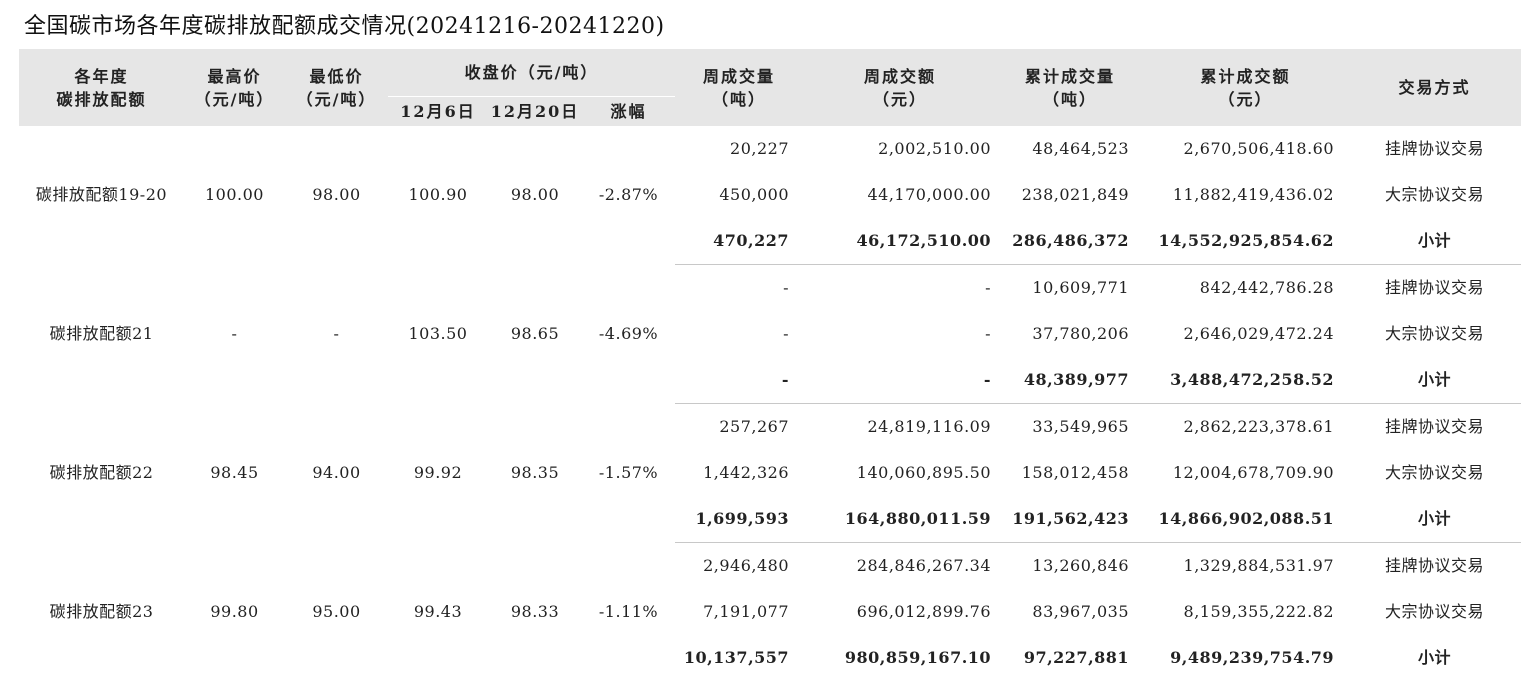 The image size is (1535, 684). I want to click on close-dec20: 98.65, so click(535, 333).